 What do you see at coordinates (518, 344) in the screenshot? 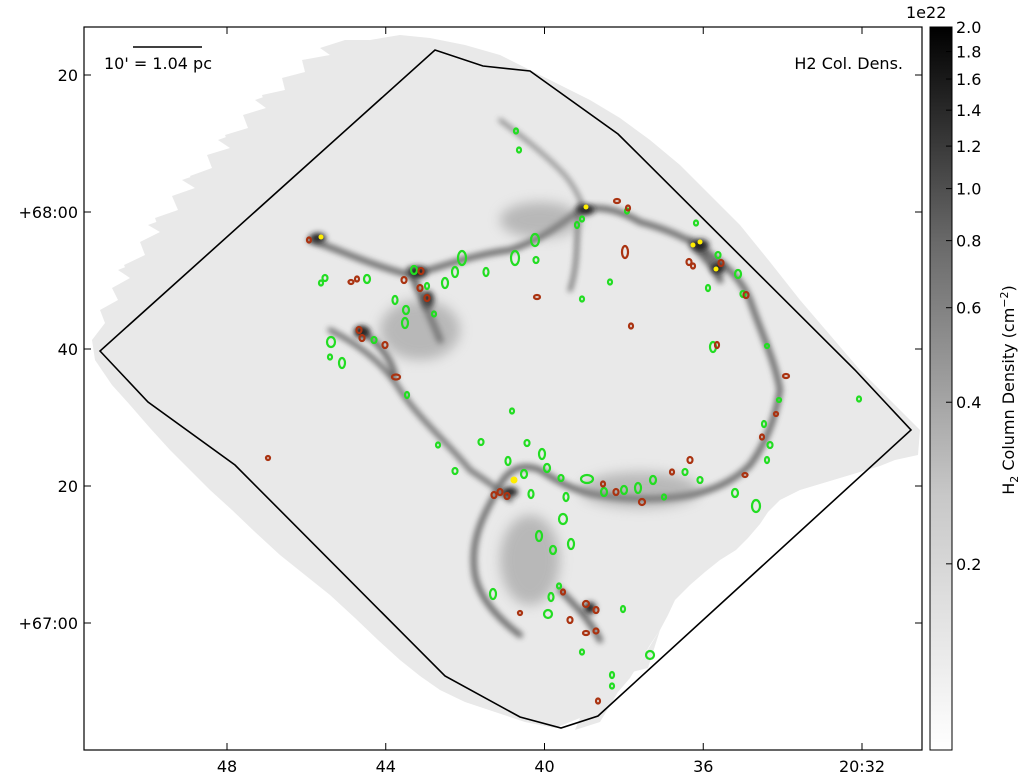
I see `yellow-sources` at bounding box center [518, 344].